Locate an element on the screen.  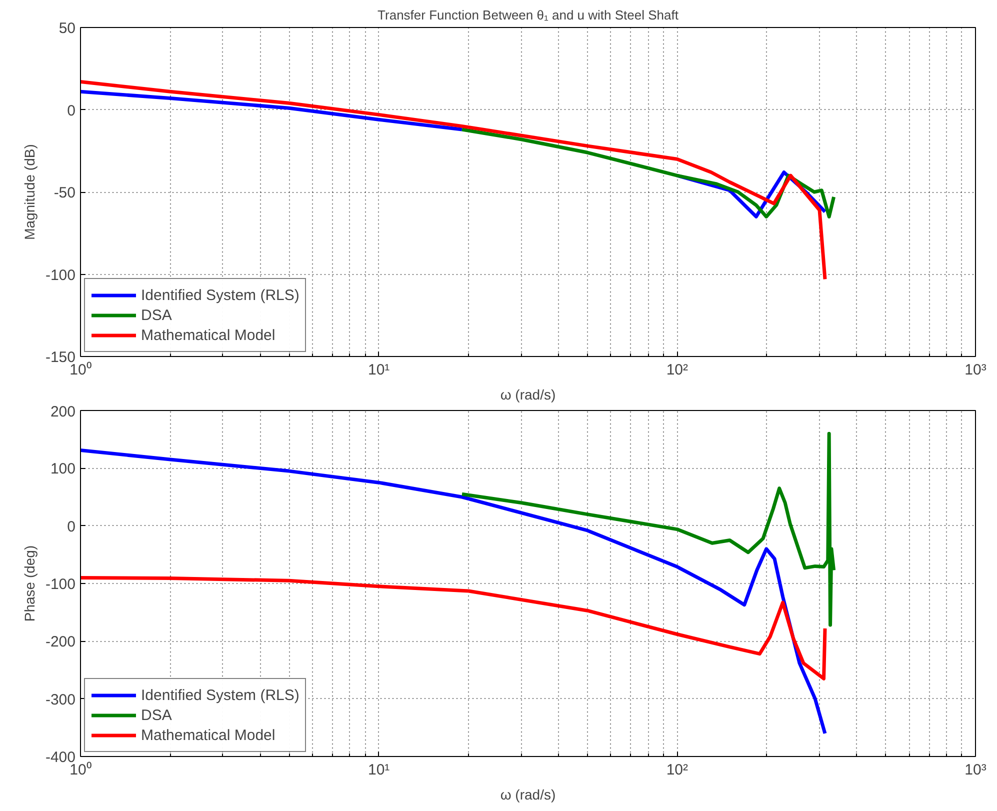
chart-title: Transfer Function Between θ₁ and u with Steel Shaft is located at coordinates (528, 15).